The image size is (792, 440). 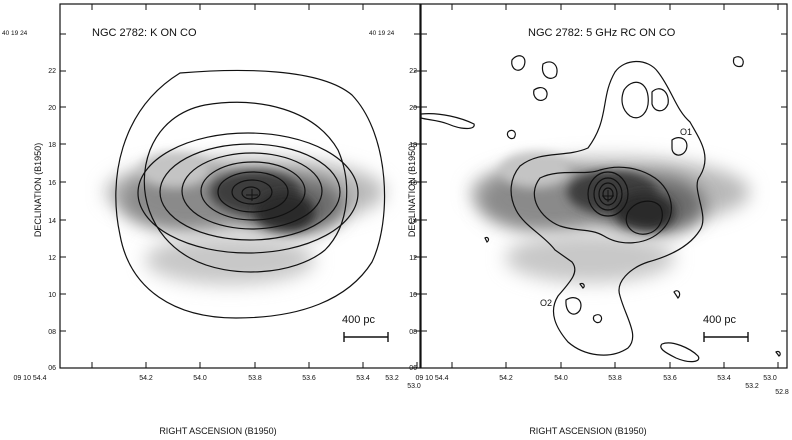 What do you see at coordinates (255, 378) in the screenshot?
I see `left-x-tick-538: 53.8` at bounding box center [255, 378].